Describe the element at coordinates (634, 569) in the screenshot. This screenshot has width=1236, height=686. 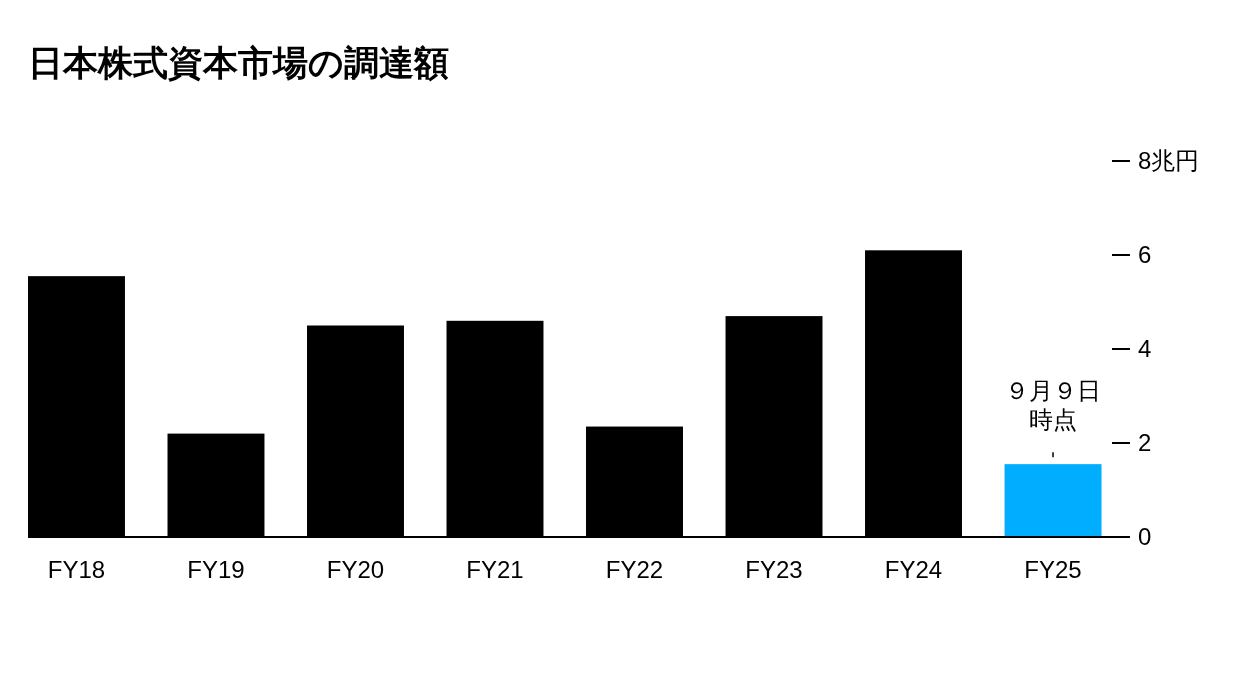
I see `x-tick-label: FY22` at that location.